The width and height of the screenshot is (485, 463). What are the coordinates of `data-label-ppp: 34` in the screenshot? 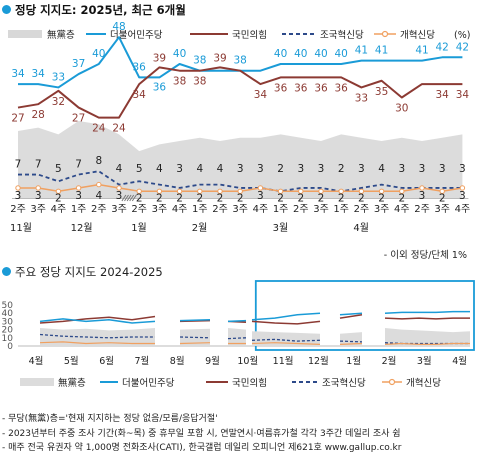 It's located at (463, 95).